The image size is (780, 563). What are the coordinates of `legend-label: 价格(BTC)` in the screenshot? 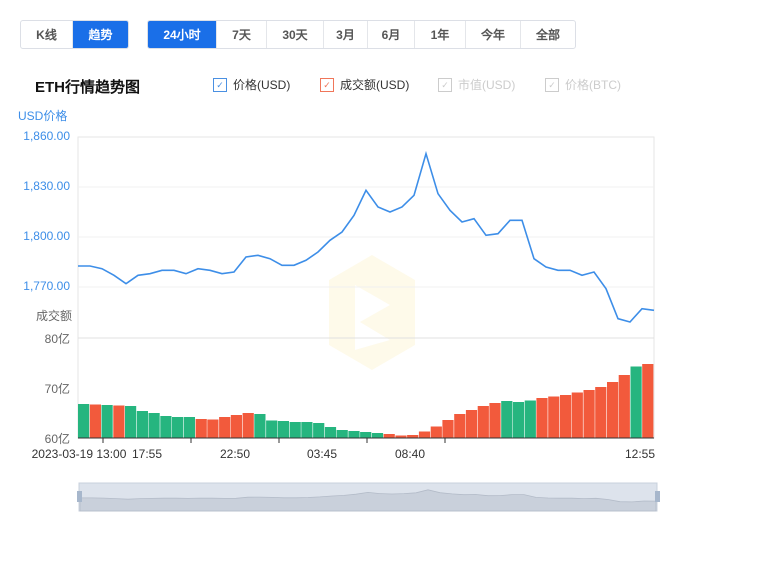 It's located at (593, 85).